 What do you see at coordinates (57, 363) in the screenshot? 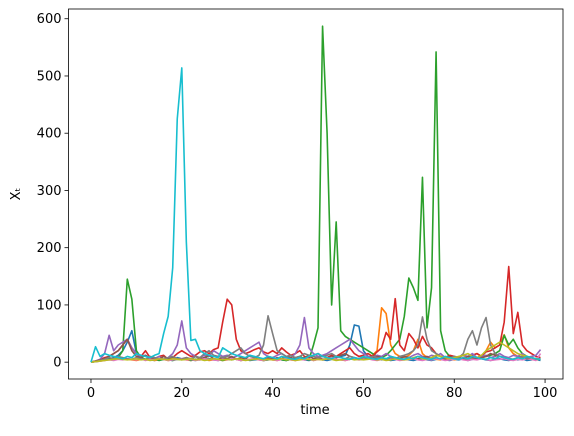
I see `y-tick-label: 0` at bounding box center [57, 363].